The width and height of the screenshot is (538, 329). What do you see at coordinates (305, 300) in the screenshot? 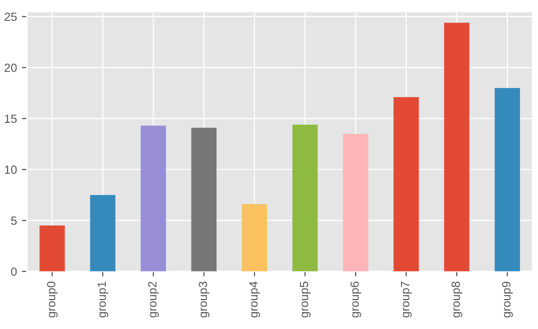
I see `x-tick-label: group5` at bounding box center [305, 300].